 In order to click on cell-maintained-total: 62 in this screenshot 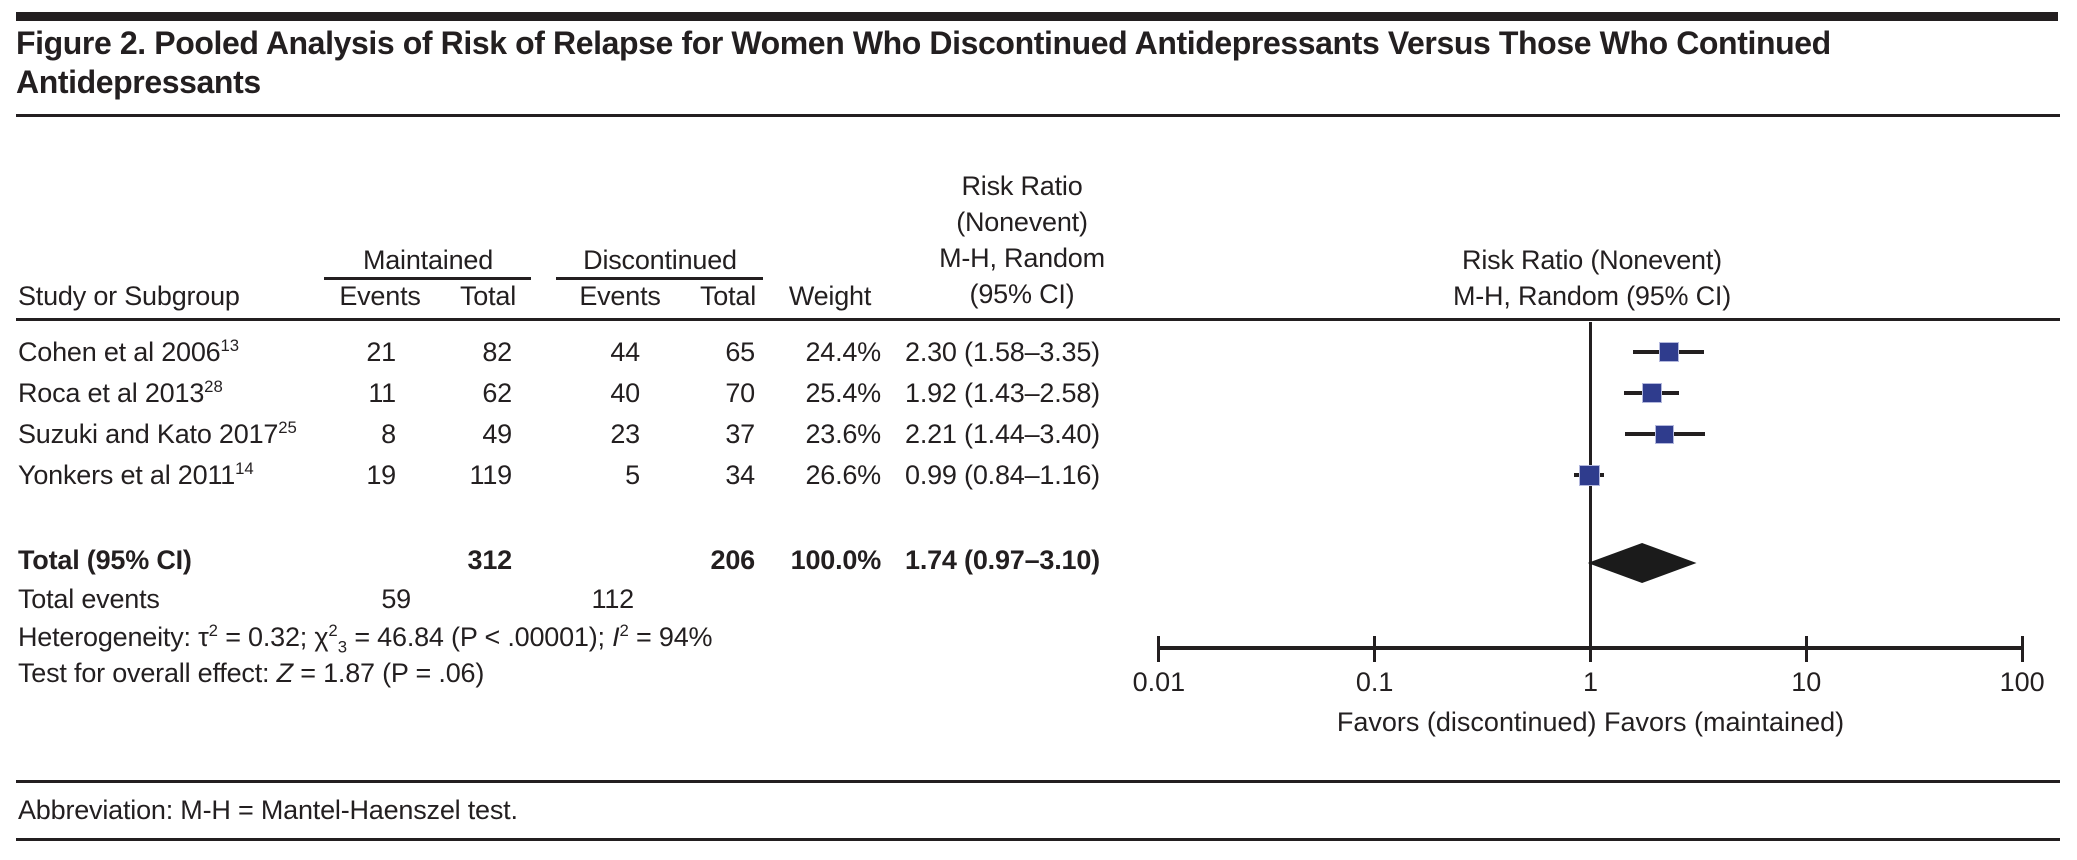, I will do `click(497, 393)`.